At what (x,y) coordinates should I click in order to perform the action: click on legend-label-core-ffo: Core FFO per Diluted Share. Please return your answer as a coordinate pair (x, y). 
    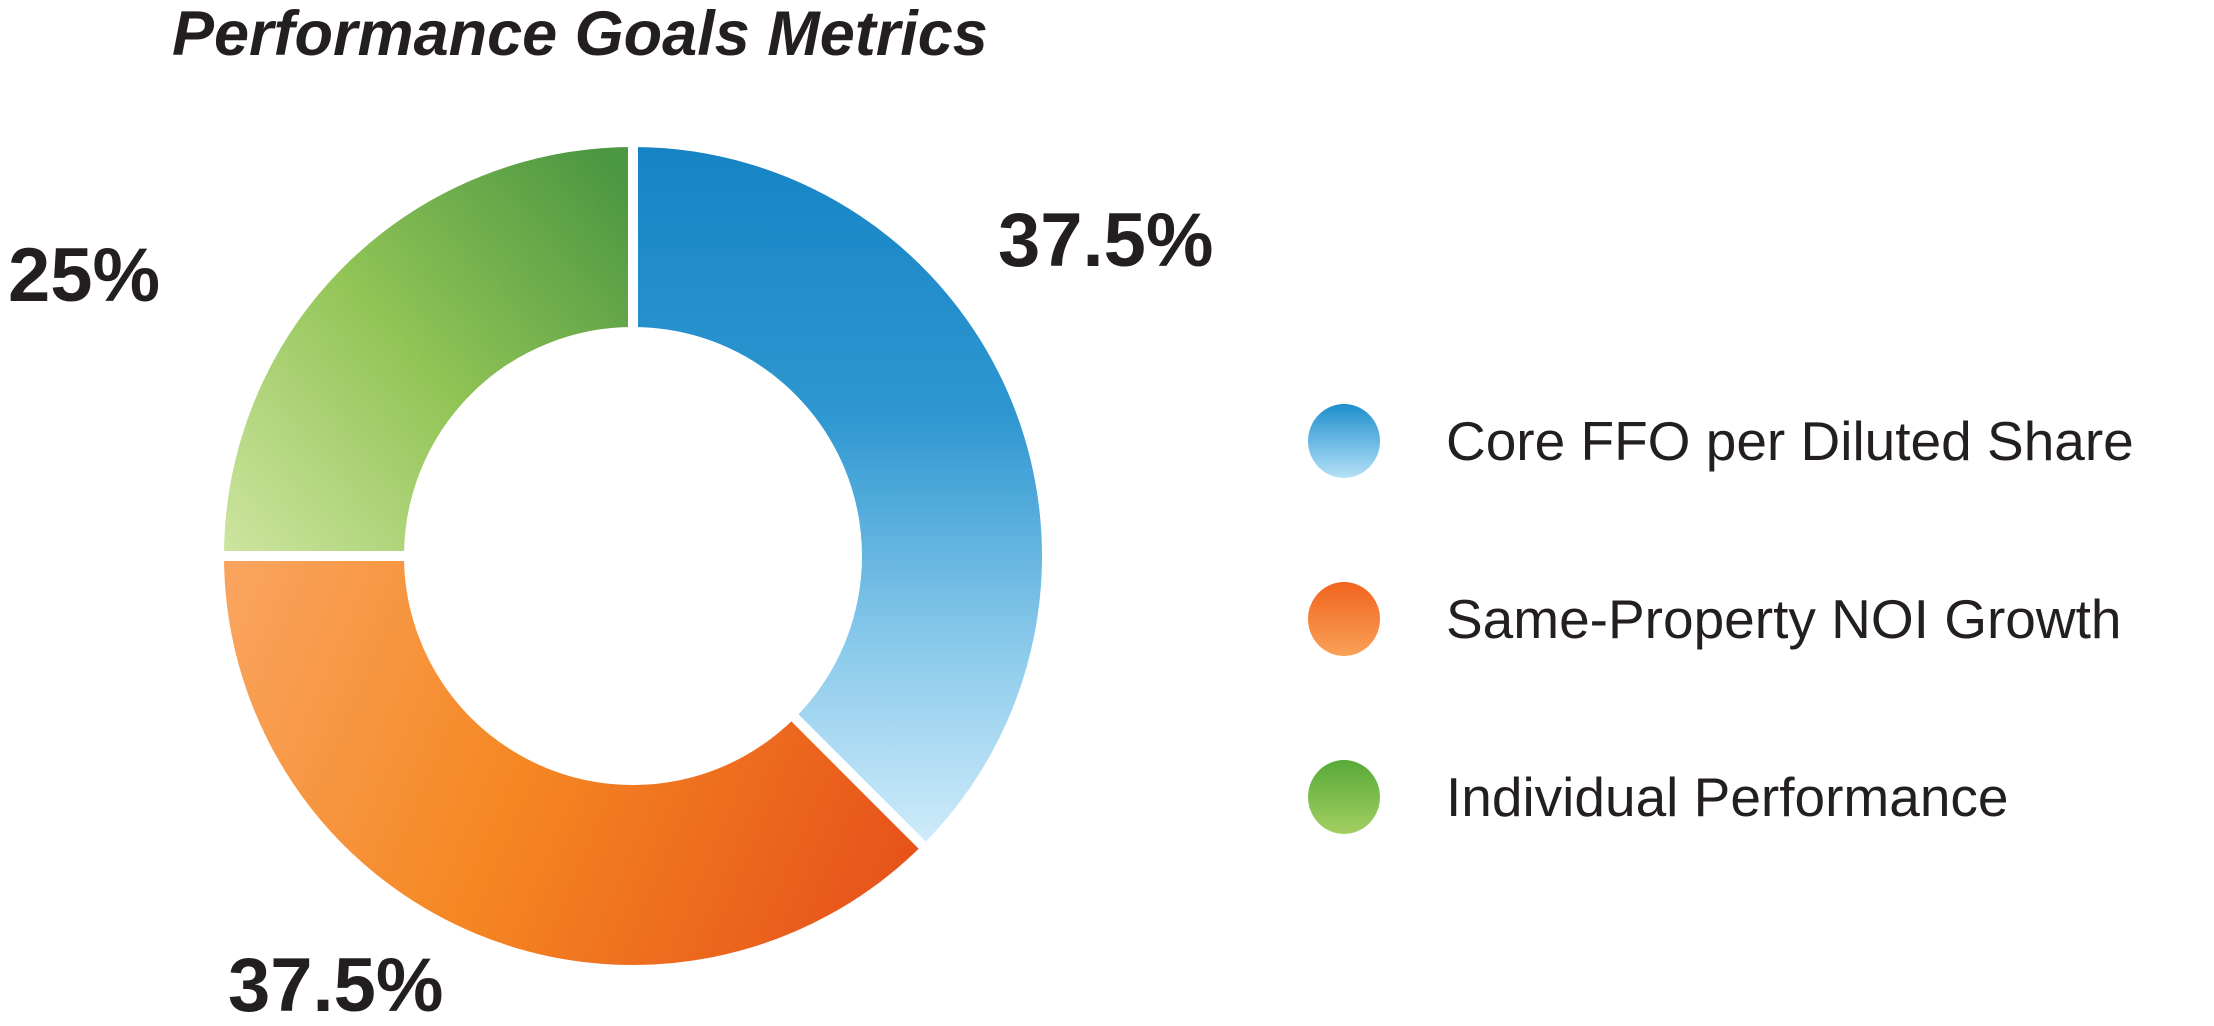
    Looking at the image, I should click on (1790, 440).